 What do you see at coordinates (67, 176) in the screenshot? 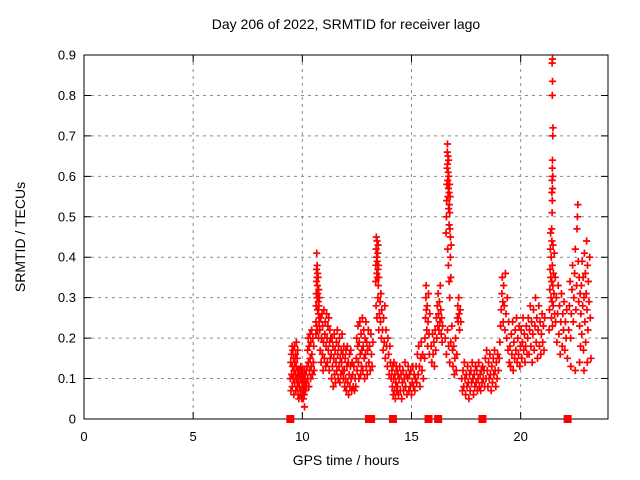
I see `y-tick-label: 0.6` at bounding box center [67, 176].